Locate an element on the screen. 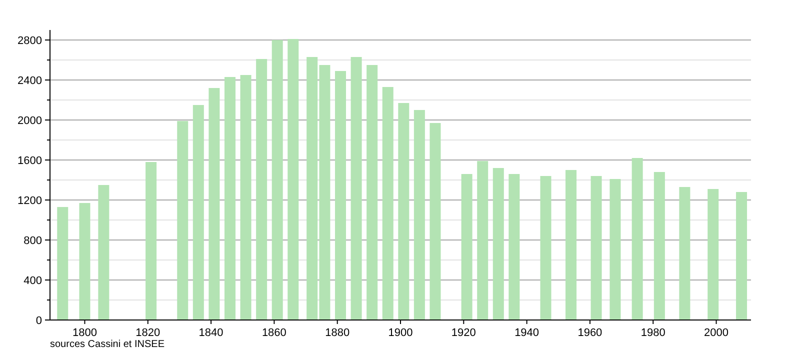 This screenshot has height=350, width=800. x-tick-label: 1940 is located at coordinates (527, 333).